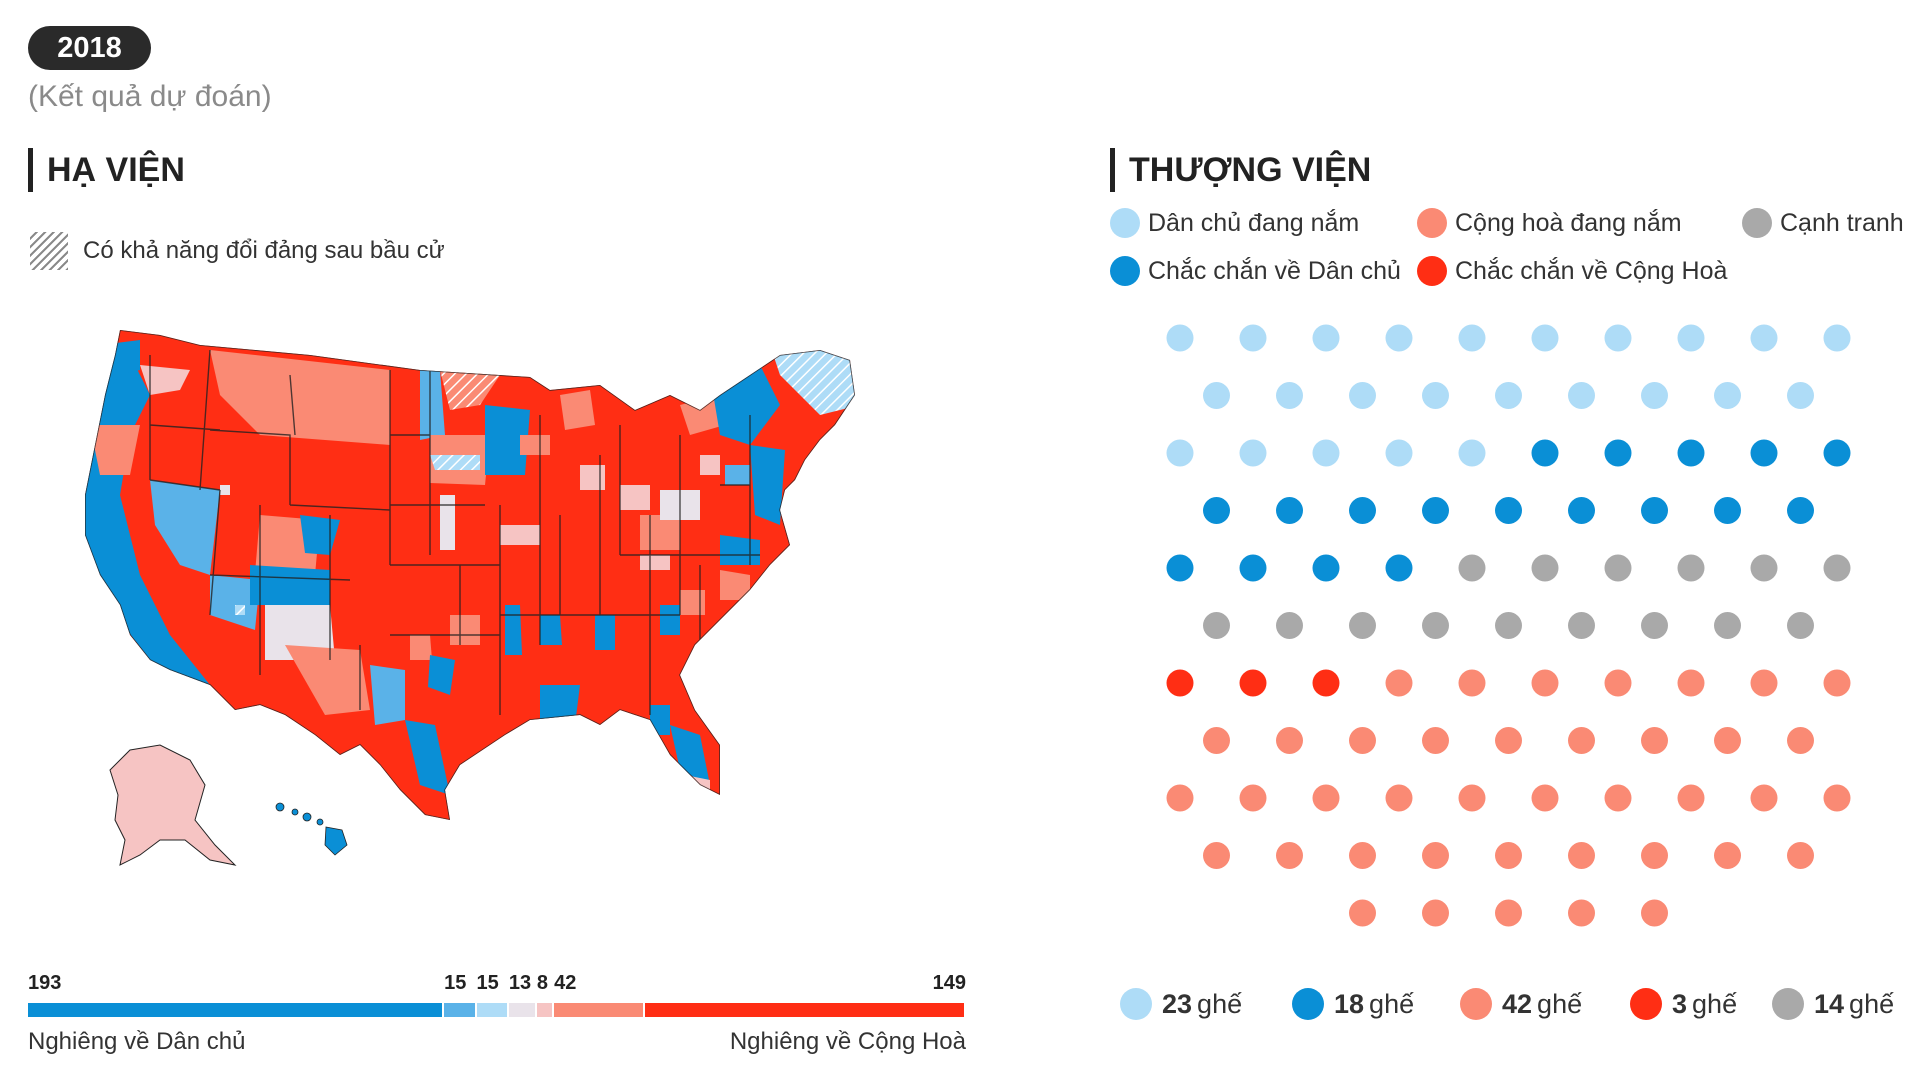 This screenshot has width=1920, height=1092. Describe the element at coordinates (1234, 223) in the screenshot. I see `legend-dem-hold: Dân chủ đang nắm` at that location.